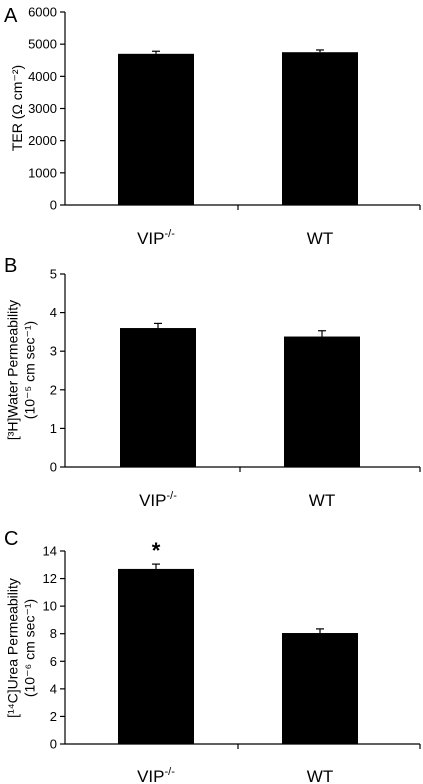 The width and height of the screenshot is (423, 784). I want to click on y-axis-label: (10⁻⁶ cm sec⁻¹), so click(30, 648).